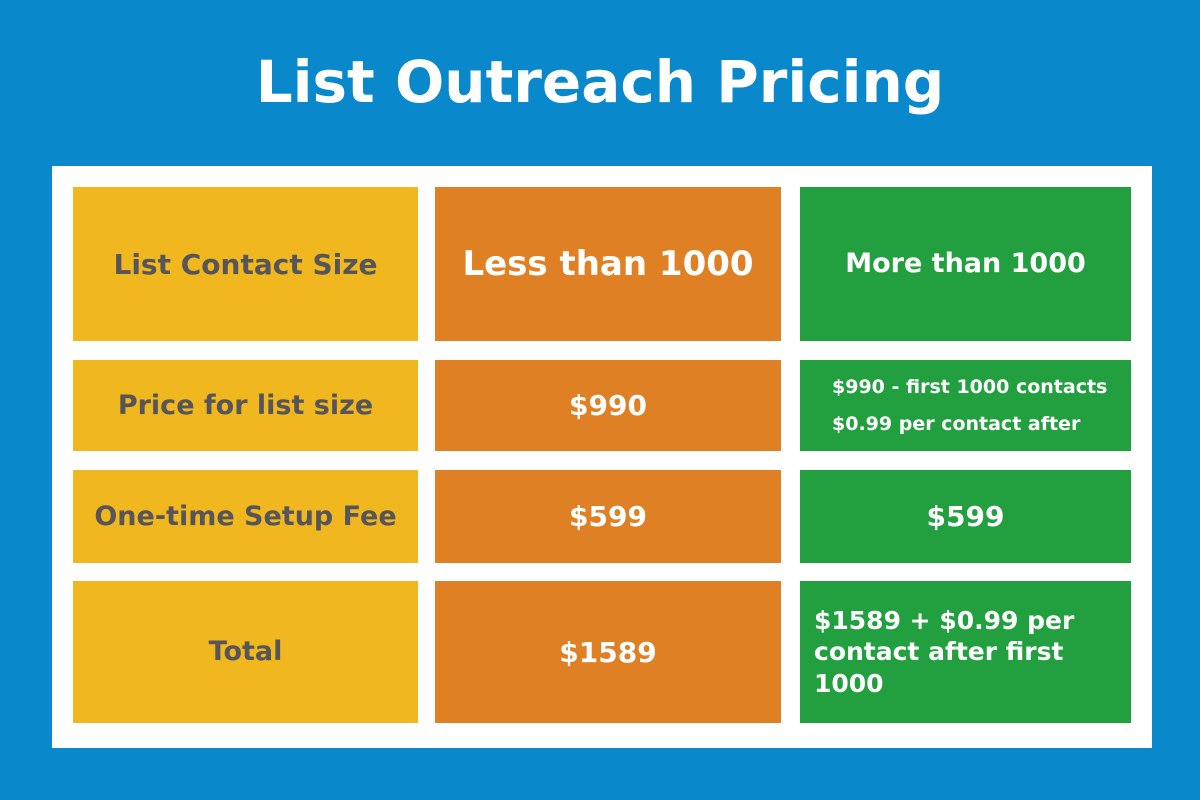 This screenshot has width=1200, height=800. I want to click on label-cell: Price for list size, so click(245, 405).